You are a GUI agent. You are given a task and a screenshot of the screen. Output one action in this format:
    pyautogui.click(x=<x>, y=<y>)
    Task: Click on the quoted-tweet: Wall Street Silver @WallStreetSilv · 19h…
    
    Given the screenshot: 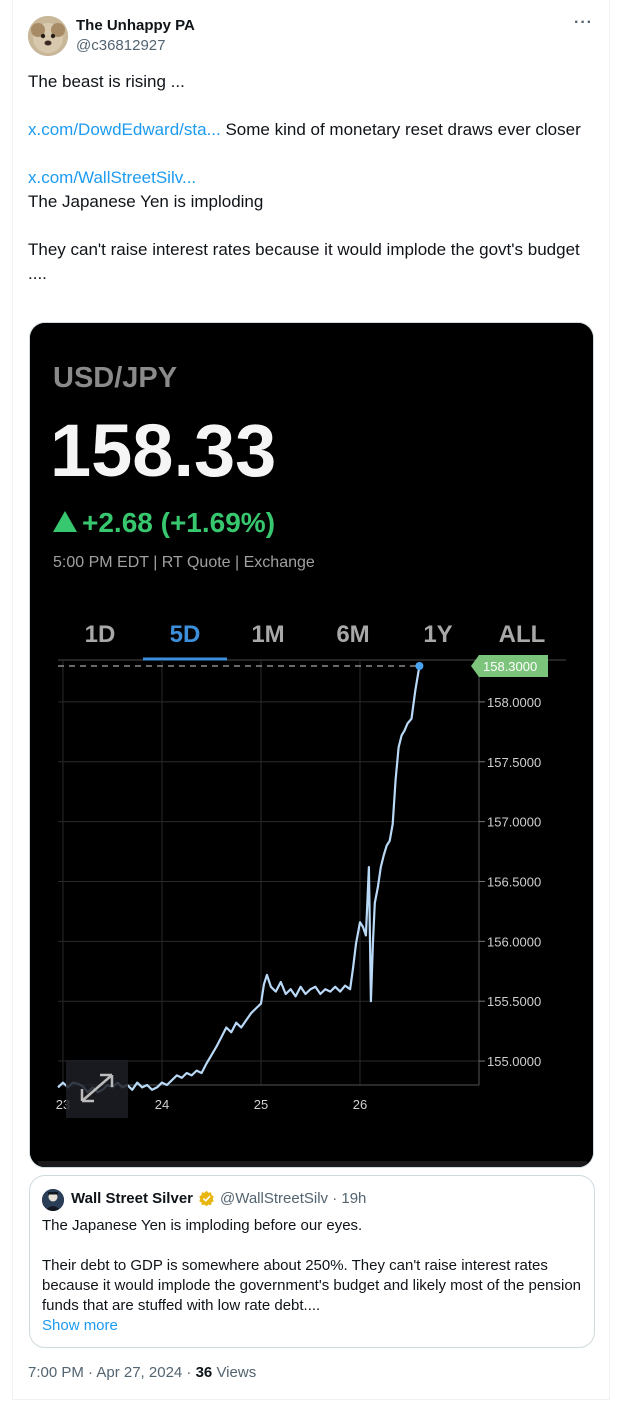 What is the action you would take?
    pyautogui.click(x=312, y=1261)
    